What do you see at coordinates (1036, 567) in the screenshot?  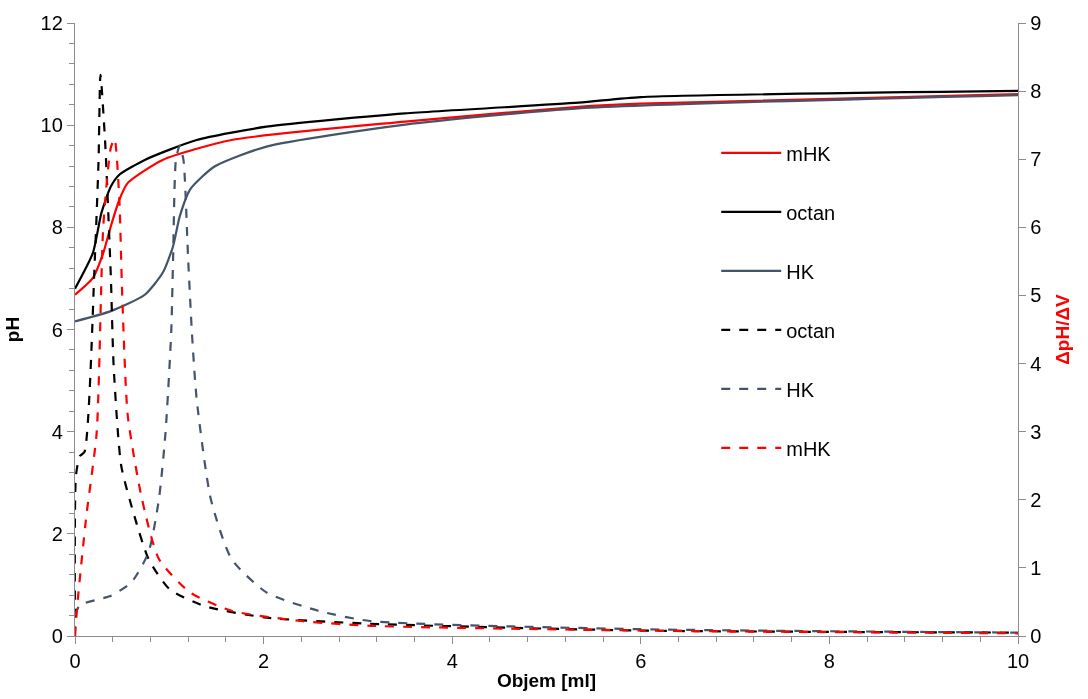 I see `y2-tick-label: 1` at bounding box center [1036, 567].